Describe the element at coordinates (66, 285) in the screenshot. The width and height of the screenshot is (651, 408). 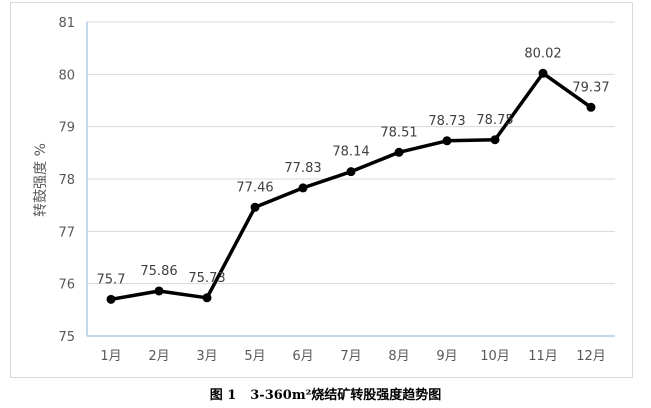
I see `y-tick-label: 76` at that location.